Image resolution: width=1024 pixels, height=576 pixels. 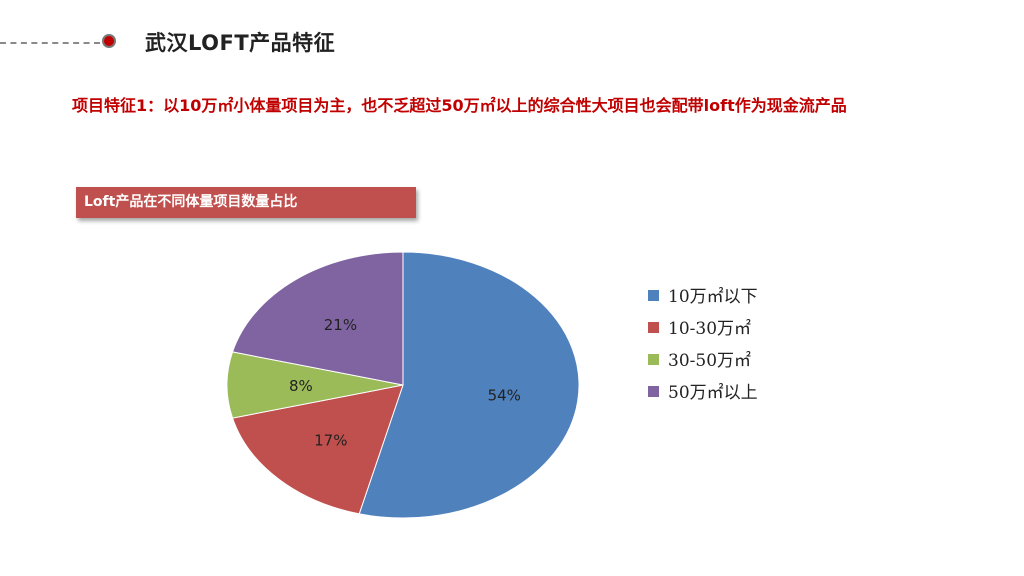 I want to click on pie-data-label-1: 54%, so click(x=504, y=396).